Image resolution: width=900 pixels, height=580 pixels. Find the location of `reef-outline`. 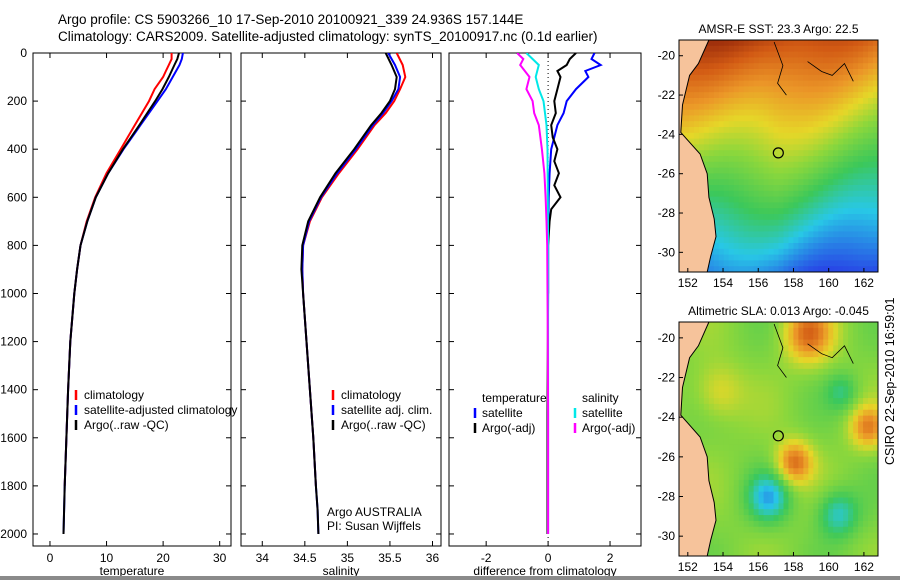

reef-outline is located at coordinates (830, 71).